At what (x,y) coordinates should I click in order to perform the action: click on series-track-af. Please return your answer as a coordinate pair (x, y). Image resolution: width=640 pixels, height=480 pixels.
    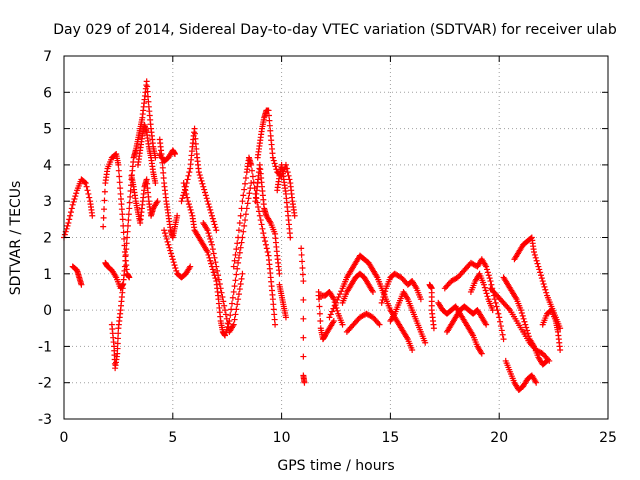
    Looking at the image, I should click on (481, 292).